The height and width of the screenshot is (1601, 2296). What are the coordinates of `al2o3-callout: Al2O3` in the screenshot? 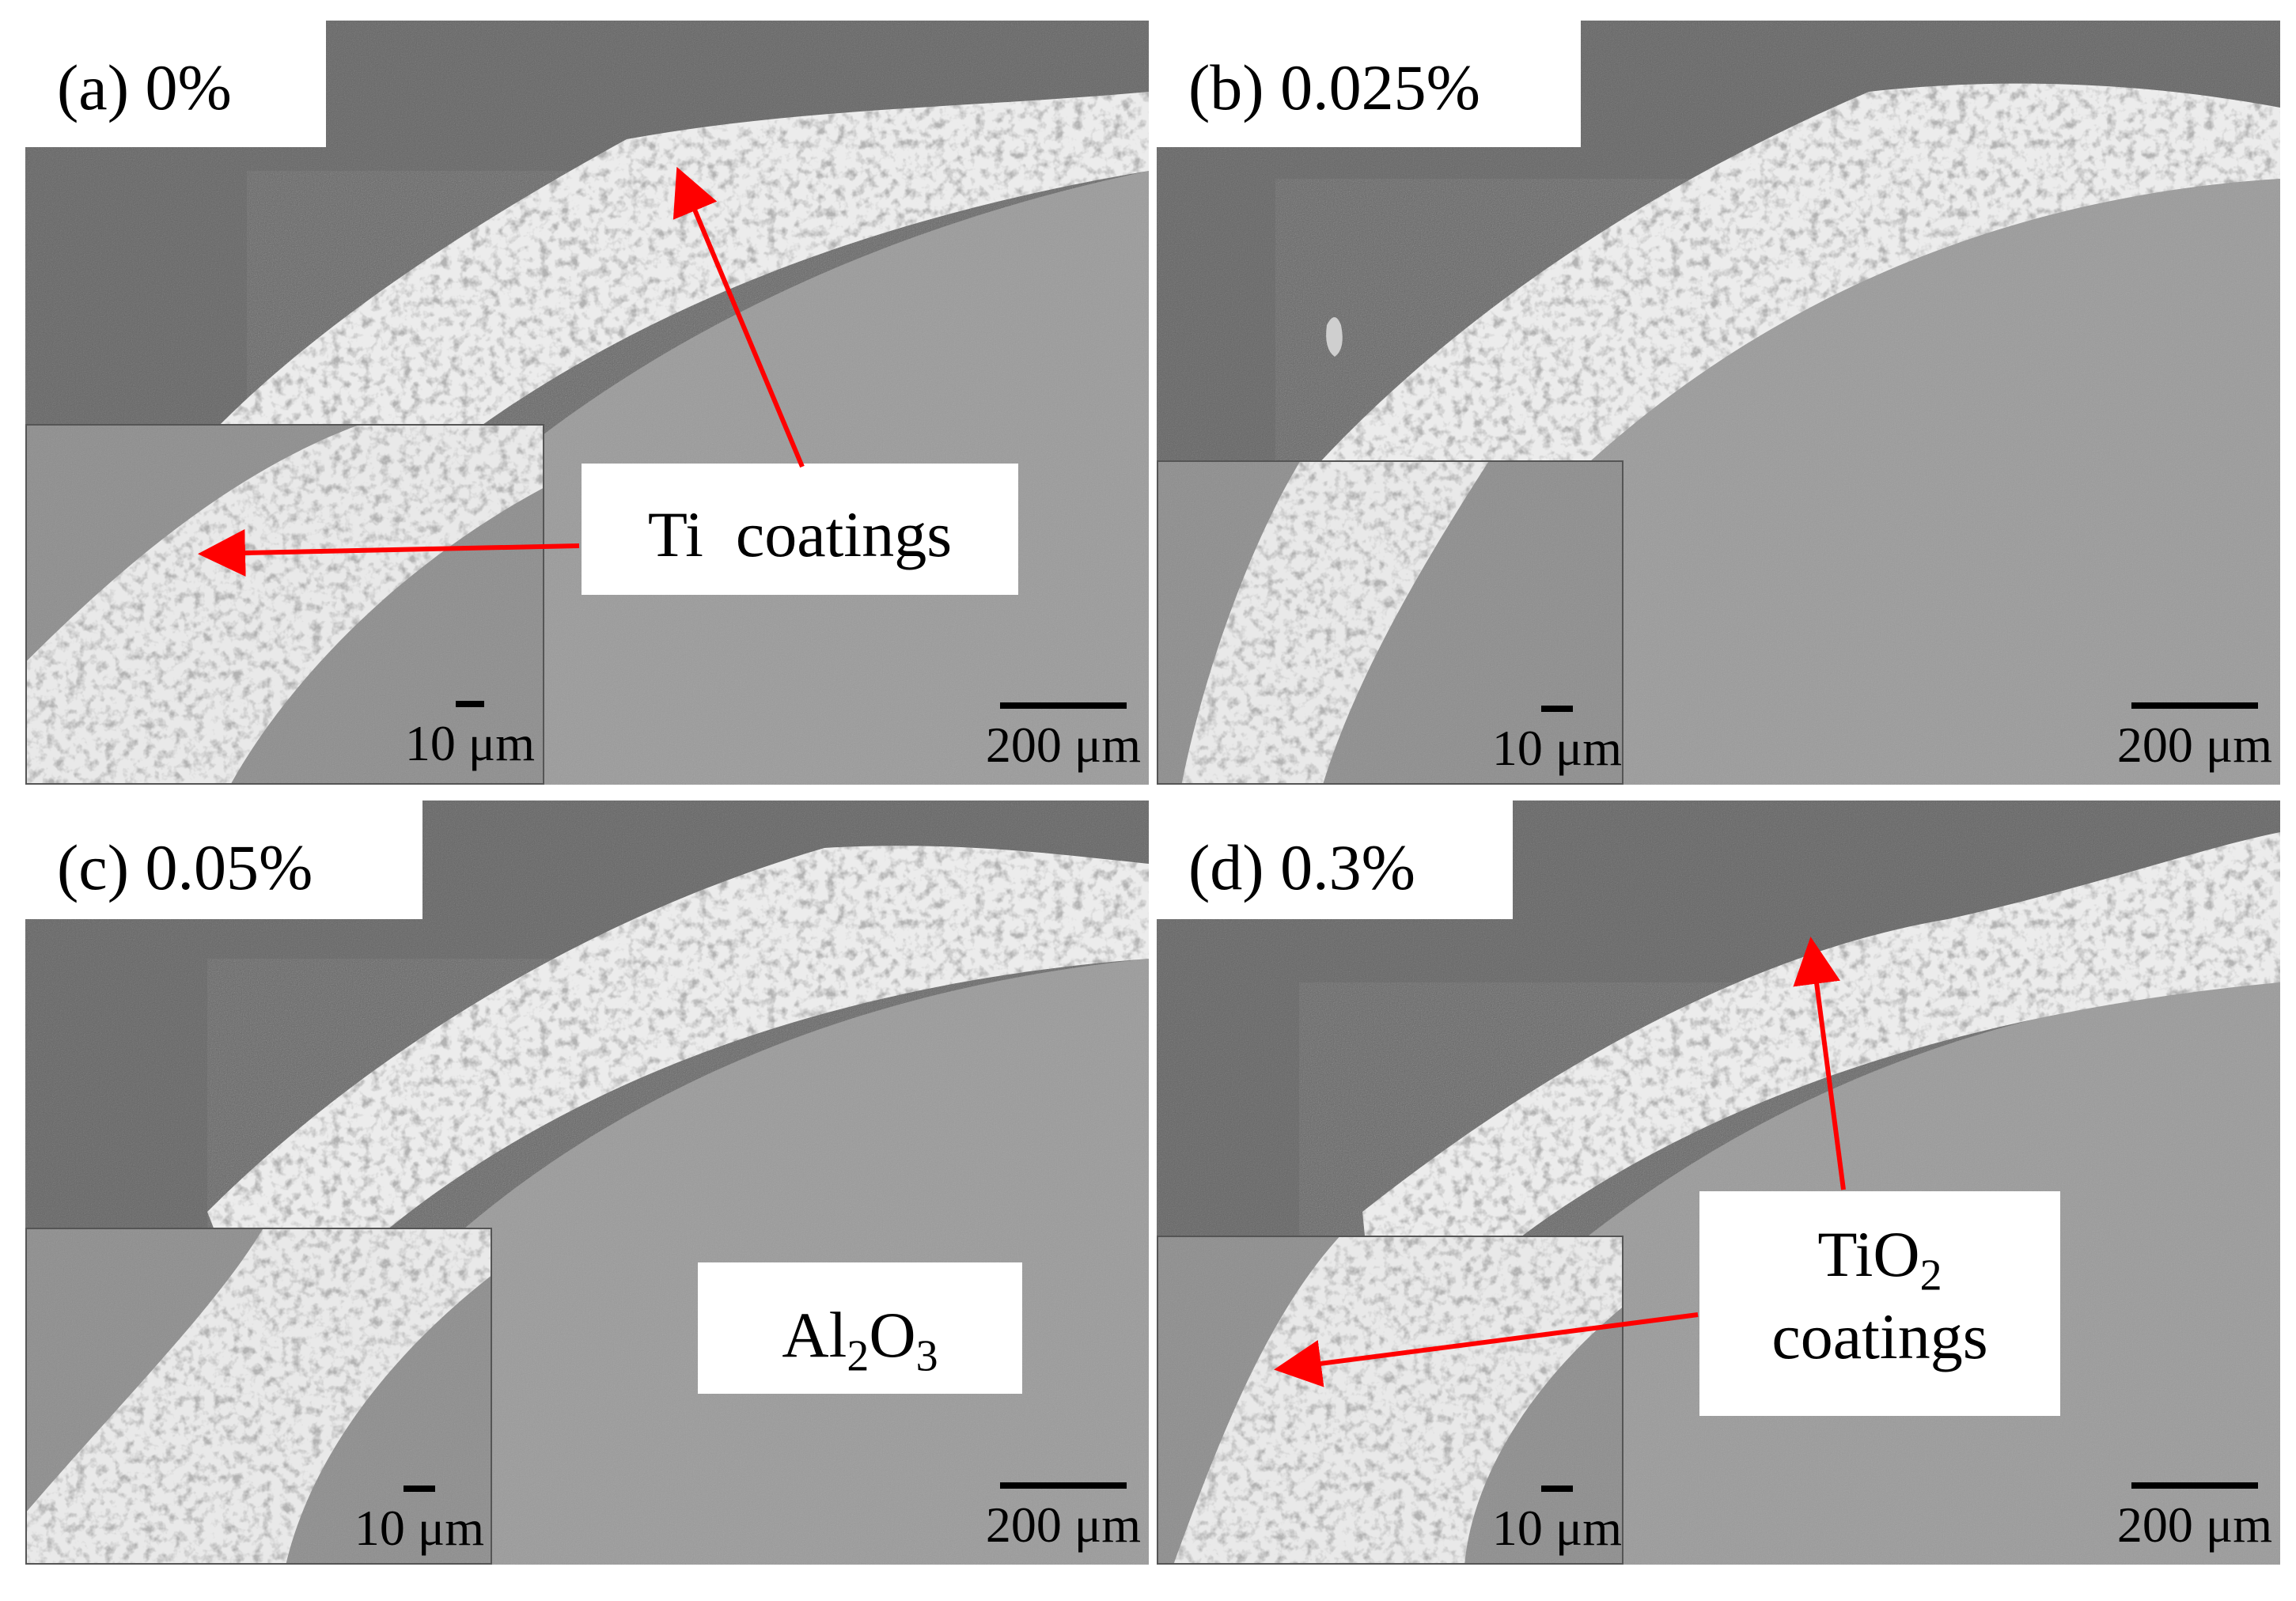 It's located at (860, 1328).